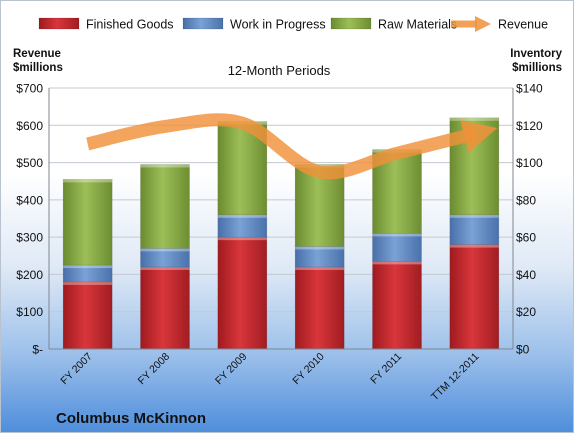 This screenshot has width=574, height=433. Describe the element at coordinates (386, 369) in the screenshot. I see `x-tick-label: FY 2011` at that location.